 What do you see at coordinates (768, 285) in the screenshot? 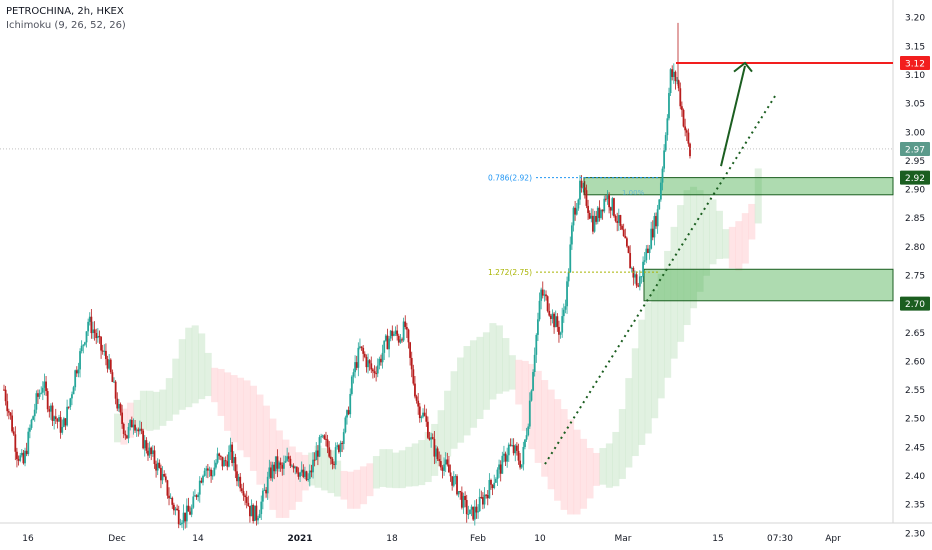
I see `support-zone` at bounding box center [768, 285].